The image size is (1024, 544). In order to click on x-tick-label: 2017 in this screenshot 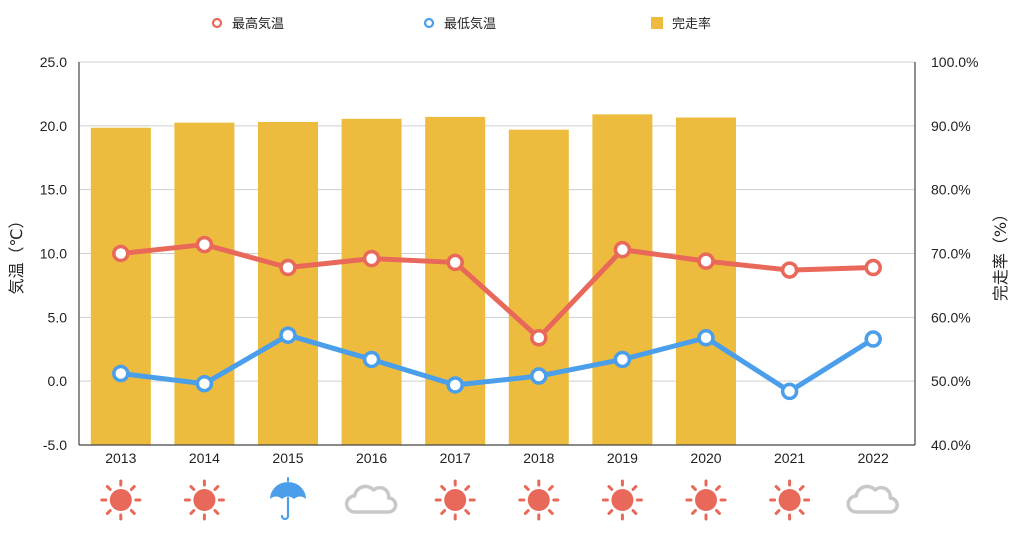, I will do `click(455, 458)`.